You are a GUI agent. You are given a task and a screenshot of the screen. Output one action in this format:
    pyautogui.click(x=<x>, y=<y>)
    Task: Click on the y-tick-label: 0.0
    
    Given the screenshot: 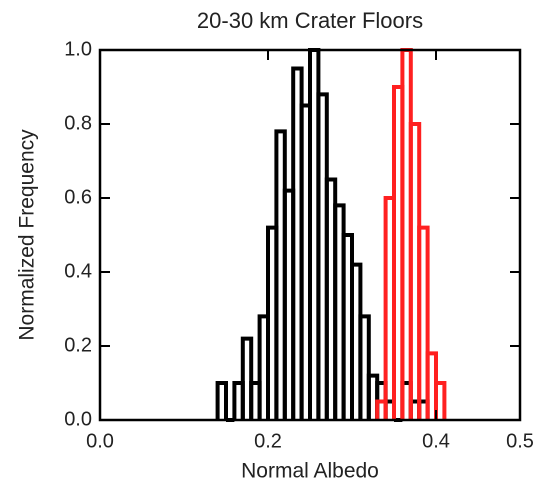 What is the action you would take?
    pyautogui.click(x=78, y=419)
    